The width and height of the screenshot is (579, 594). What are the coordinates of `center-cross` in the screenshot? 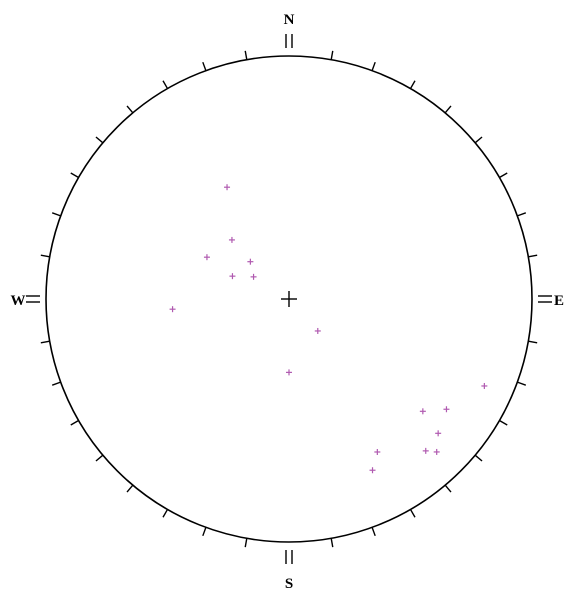 It's located at (289, 299).